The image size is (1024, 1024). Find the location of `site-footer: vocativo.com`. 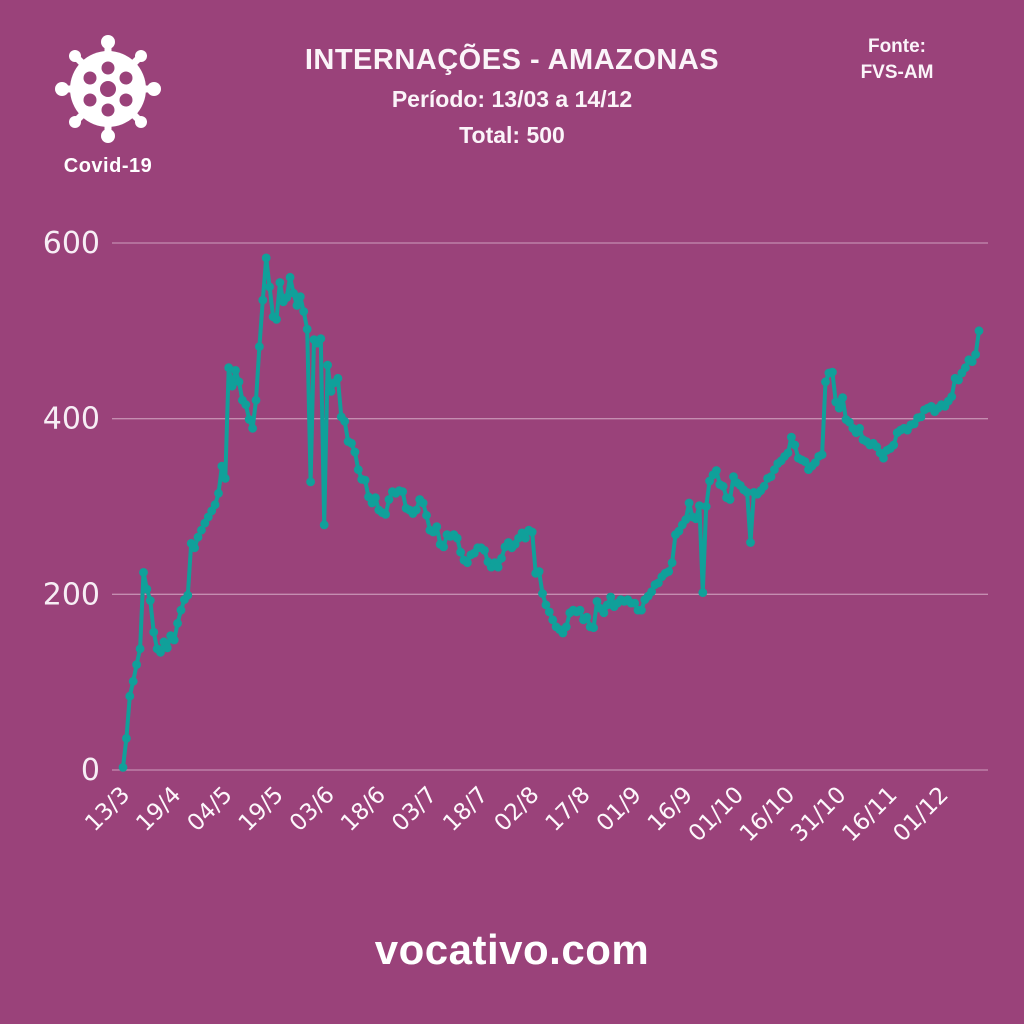

site-footer: vocativo.com is located at coordinates (512, 949).